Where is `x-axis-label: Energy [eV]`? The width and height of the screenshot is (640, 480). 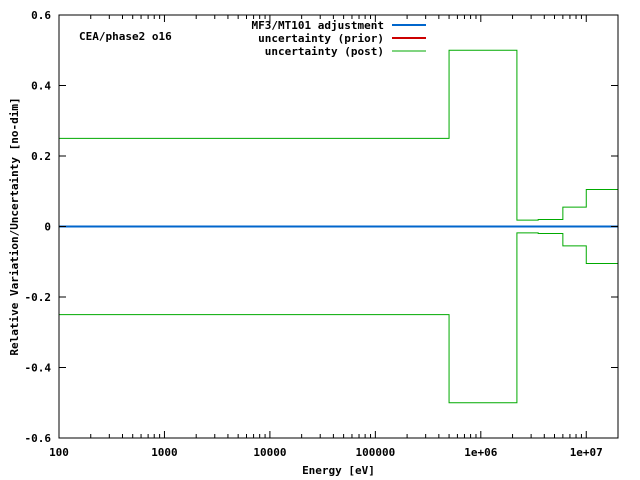 x-axis-label: Energy [eV] is located at coordinates (338, 470).